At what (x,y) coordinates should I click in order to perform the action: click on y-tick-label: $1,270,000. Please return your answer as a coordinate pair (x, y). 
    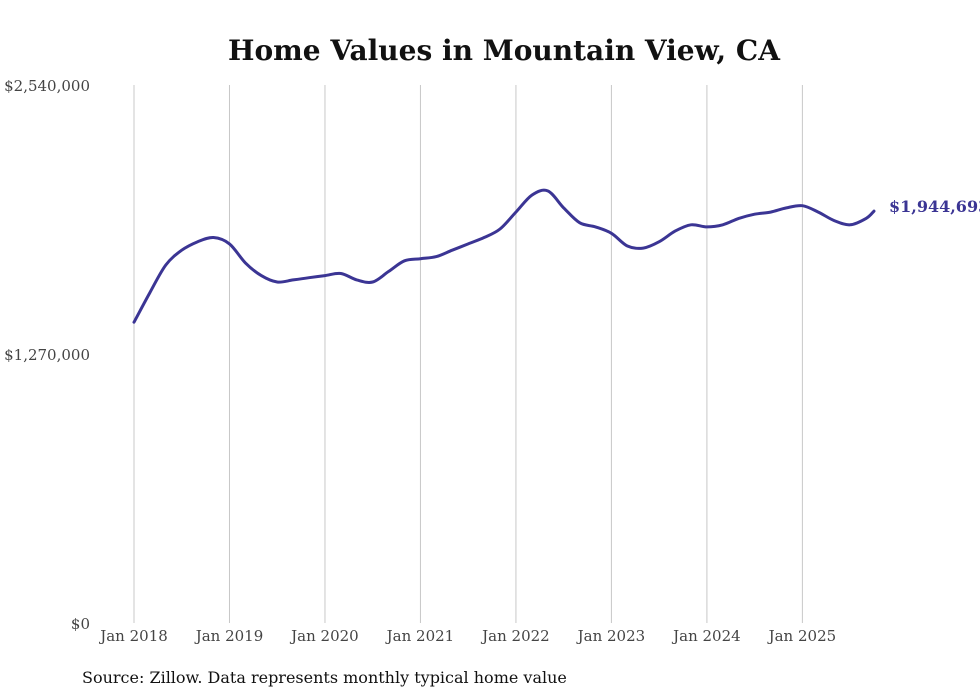
    Looking at the image, I should click on (47, 355).